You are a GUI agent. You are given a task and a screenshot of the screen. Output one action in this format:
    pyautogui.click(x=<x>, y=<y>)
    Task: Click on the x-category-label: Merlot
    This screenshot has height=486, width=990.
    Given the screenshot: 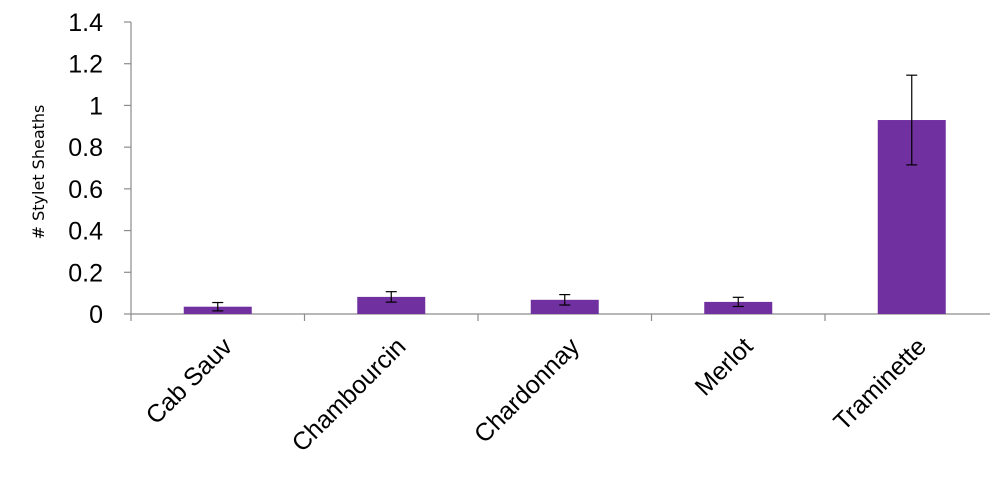 What is the action you would take?
    pyautogui.click(x=724, y=366)
    